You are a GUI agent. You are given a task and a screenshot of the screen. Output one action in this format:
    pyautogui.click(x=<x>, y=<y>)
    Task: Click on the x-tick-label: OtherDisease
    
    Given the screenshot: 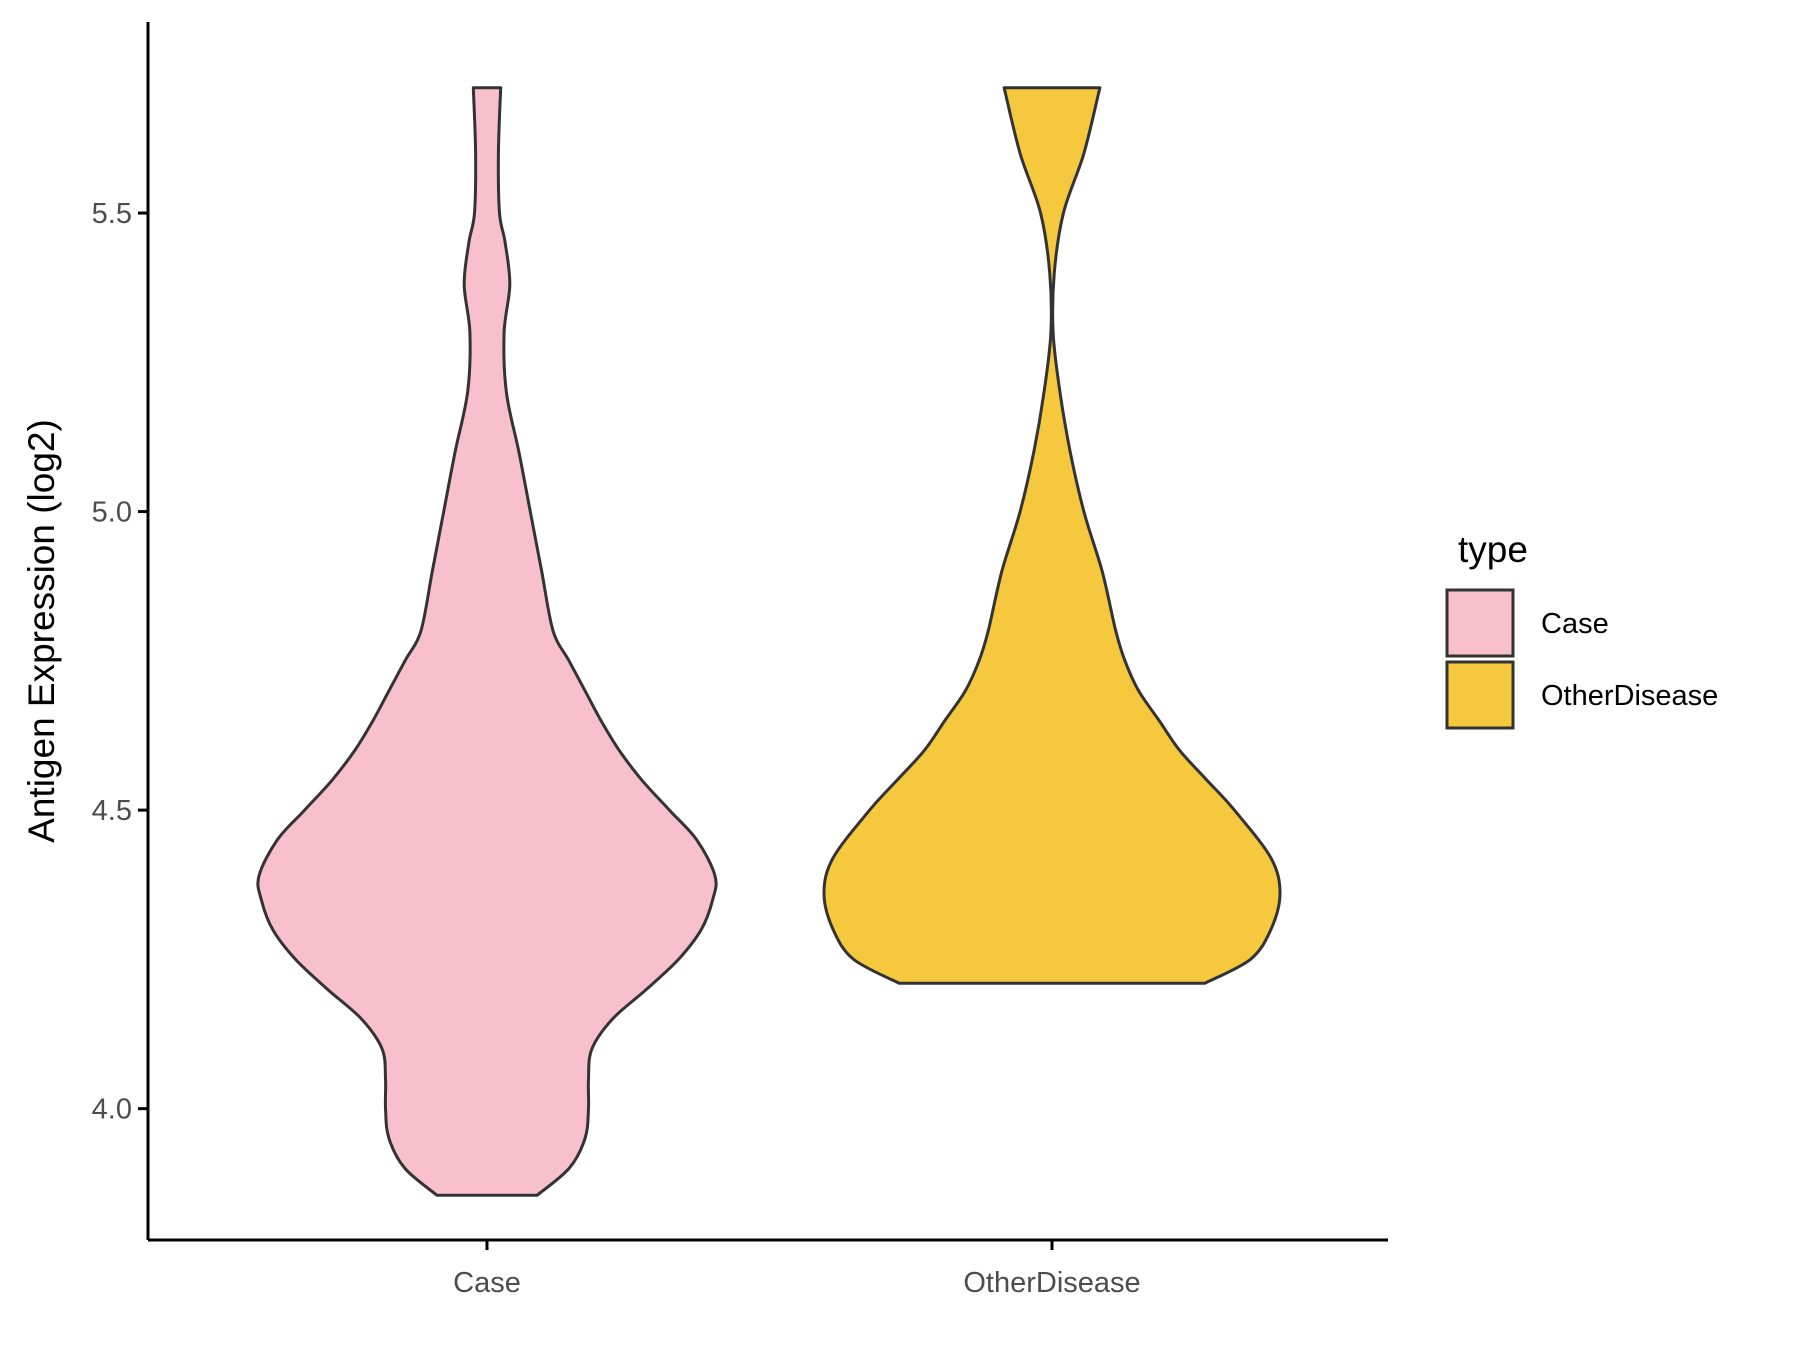 What is the action you would take?
    pyautogui.click(x=1051, y=1283)
    